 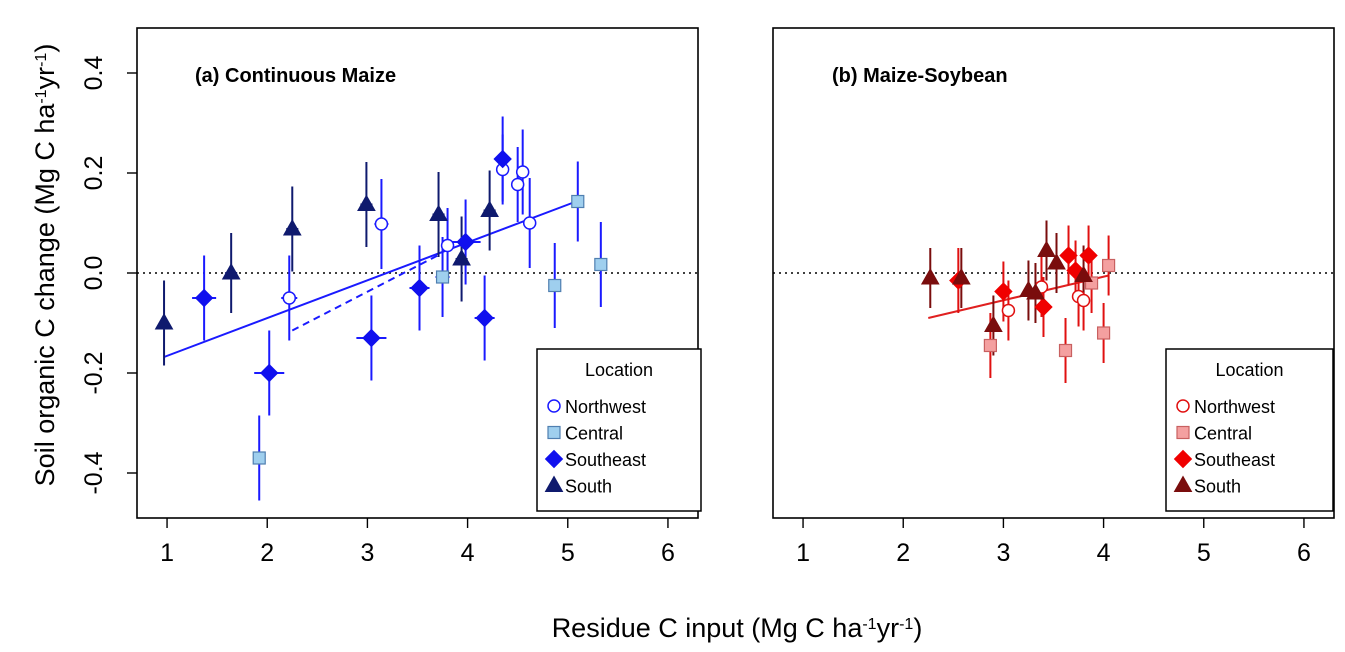 What do you see at coordinates (94, 472) in the screenshot?
I see `y-tick-label: -0.4` at bounding box center [94, 472].